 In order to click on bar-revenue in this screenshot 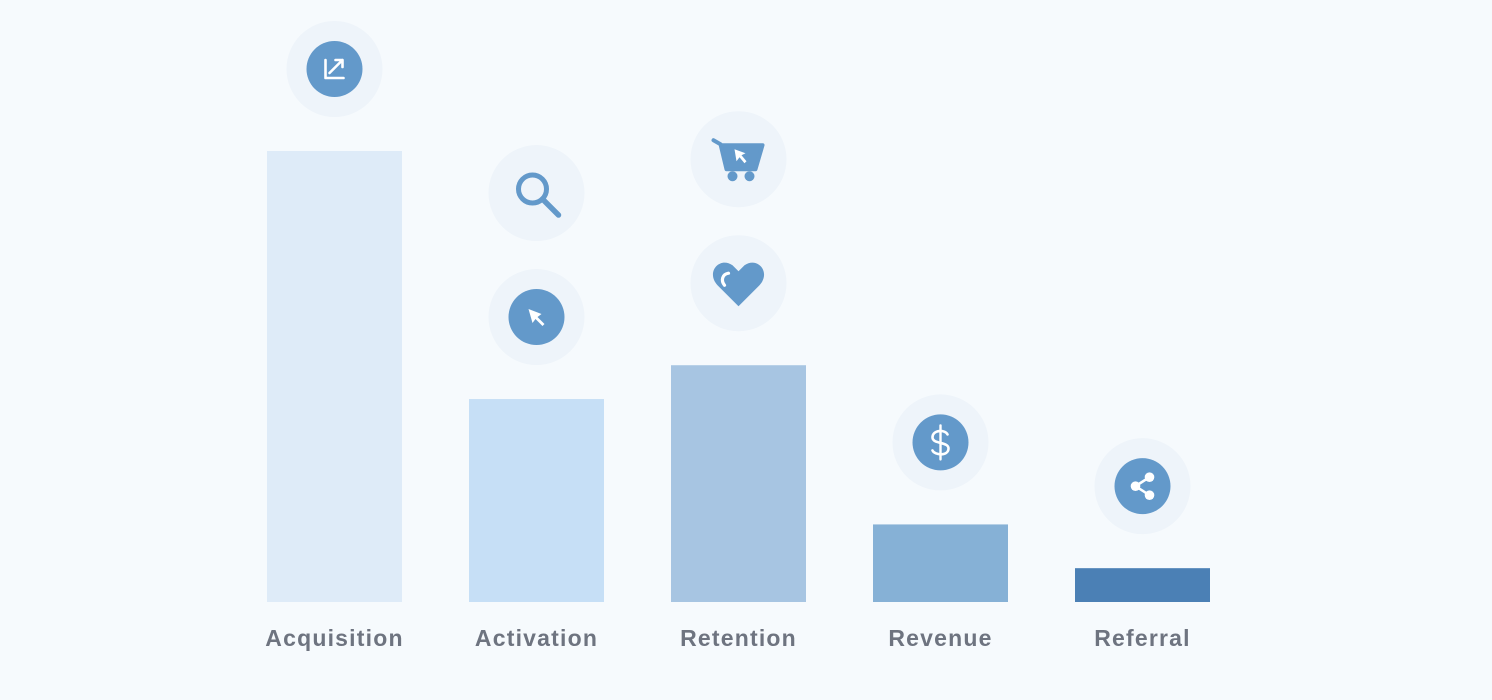, I will do `click(940, 563)`.